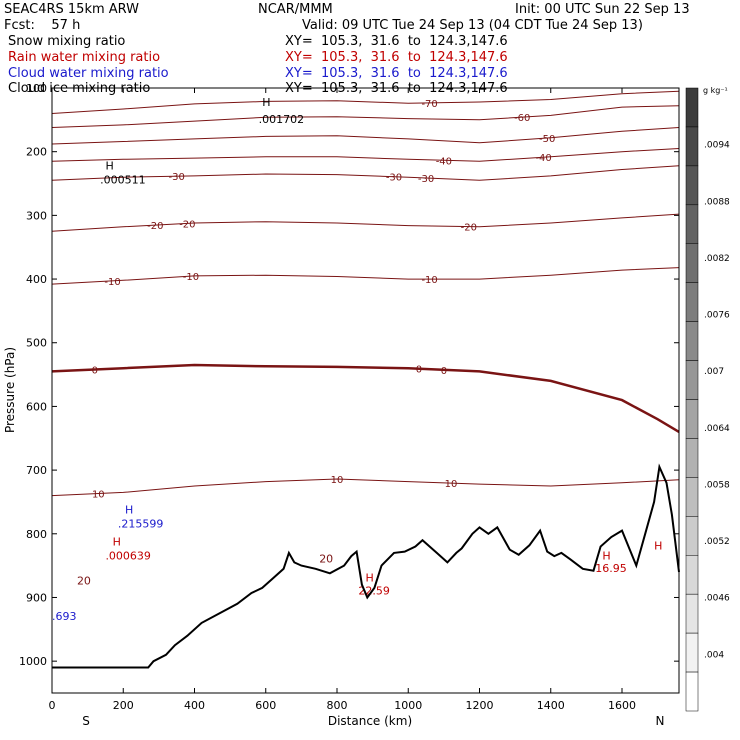 This screenshot has height=740, width=740. I want to click on field-snow-label: Snow mixing ratio, so click(67, 41).